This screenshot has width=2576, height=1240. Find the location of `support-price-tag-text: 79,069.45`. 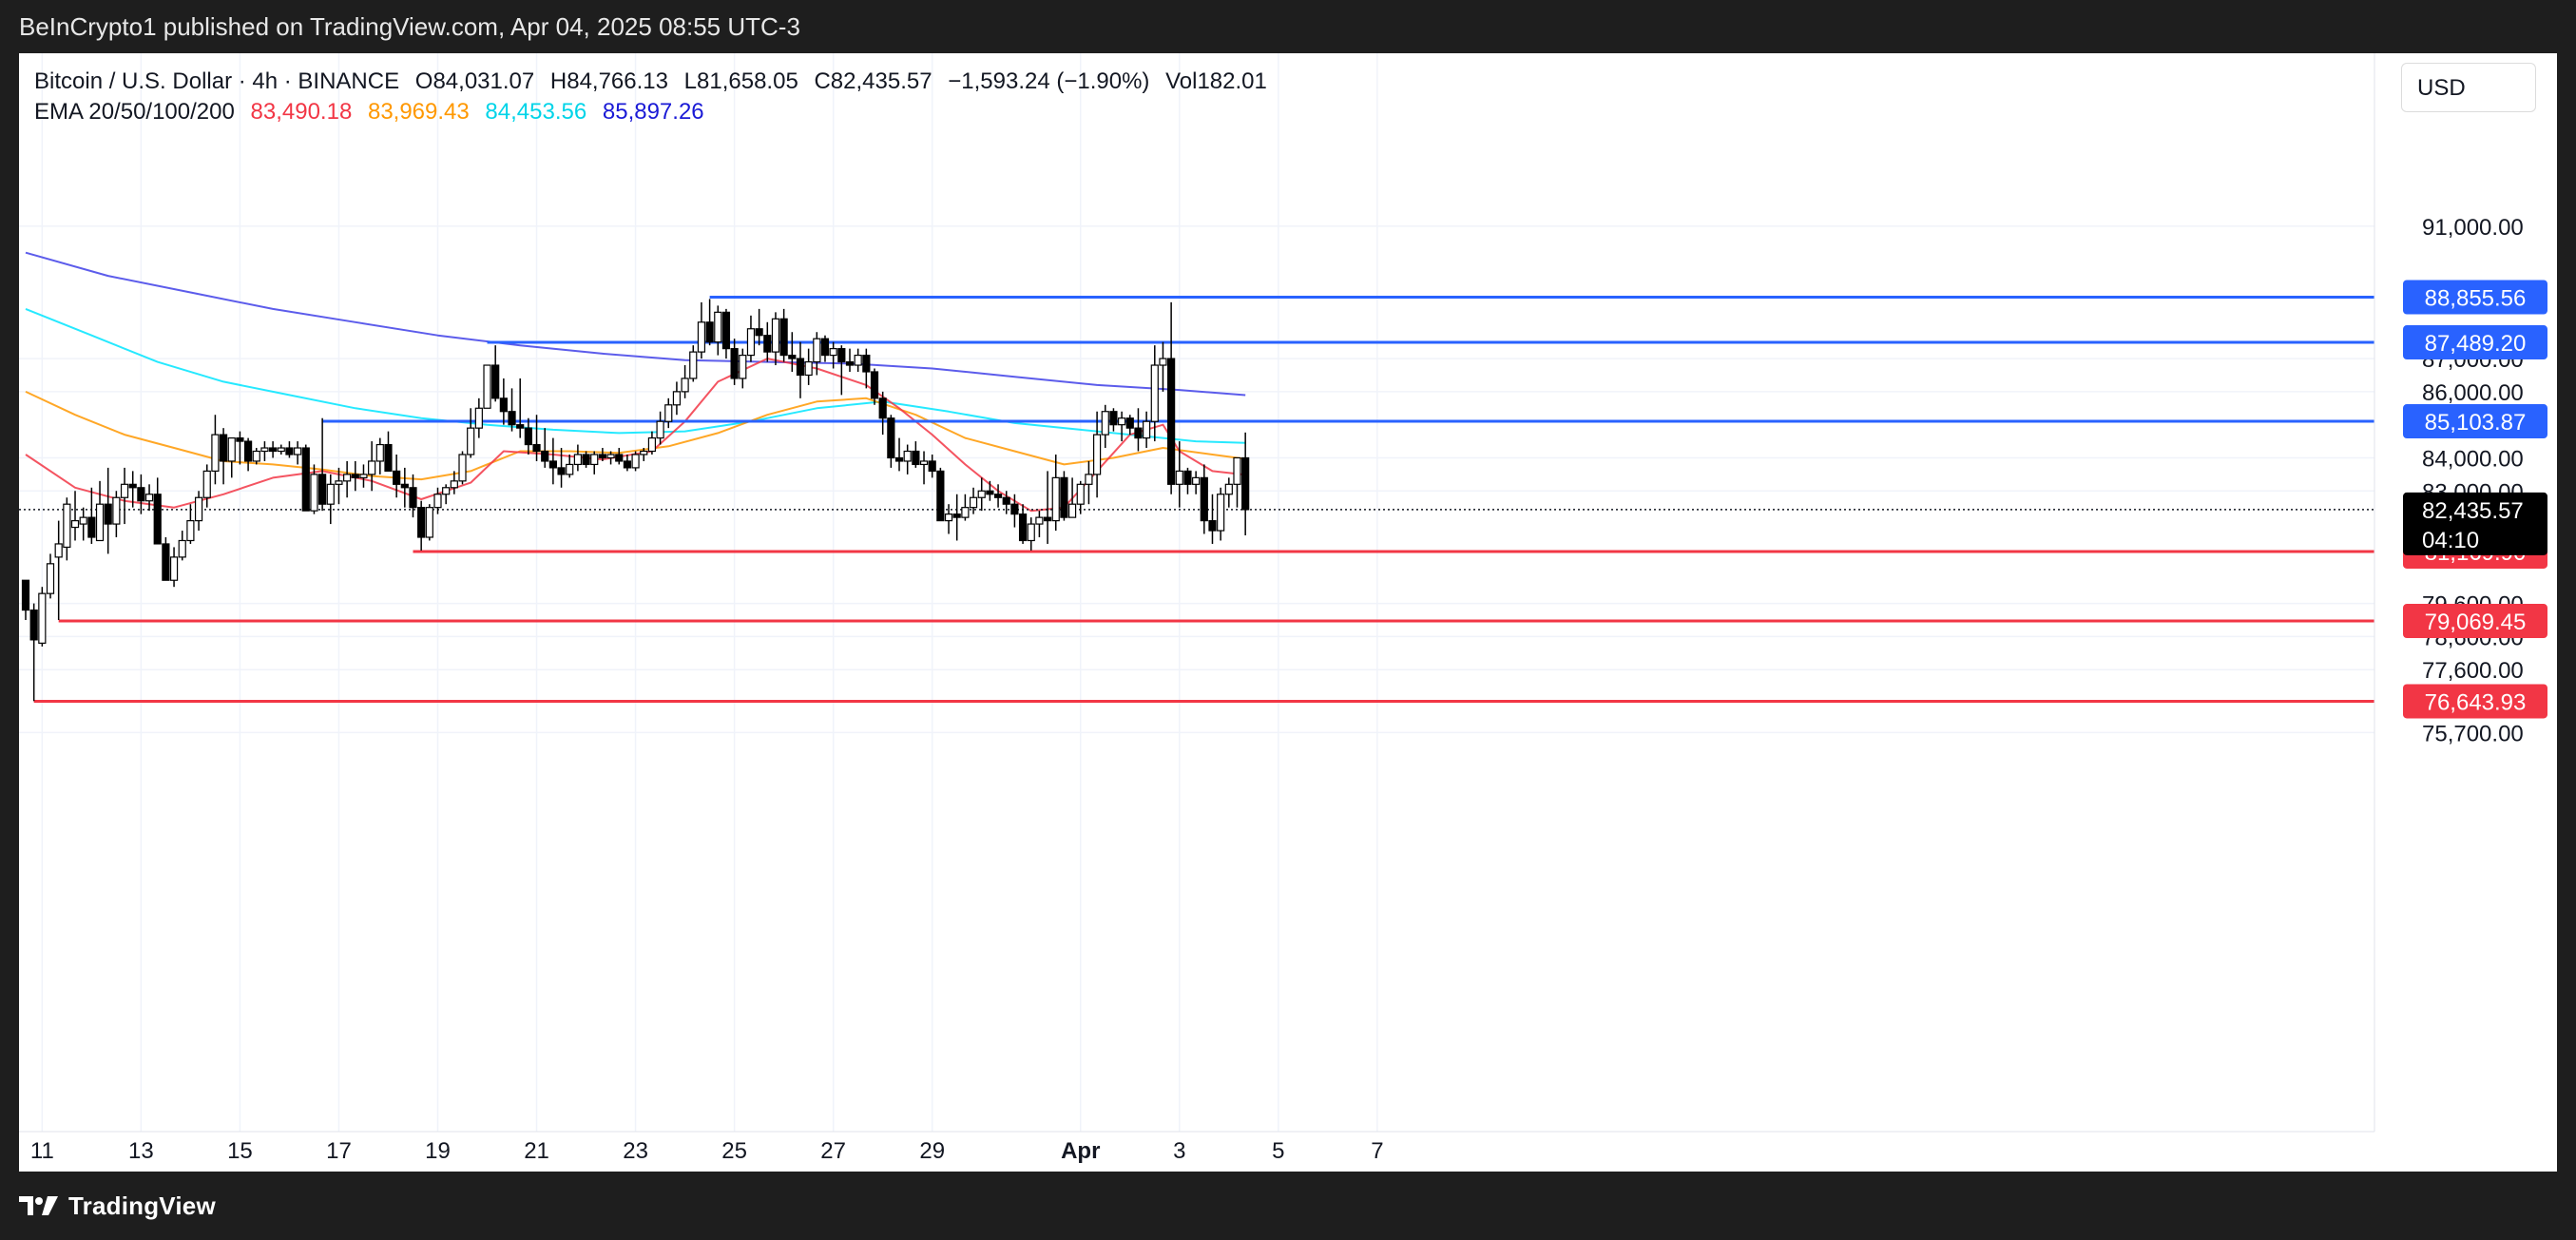

support-price-tag-text: 79,069.45 is located at coordinates (2476, 622).